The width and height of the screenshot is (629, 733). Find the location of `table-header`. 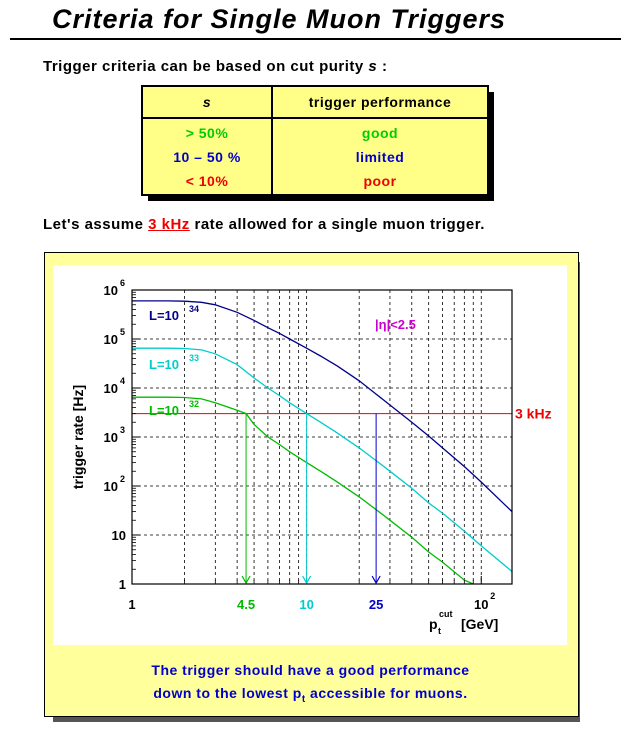

table-header is located at coordinates (315, 103).